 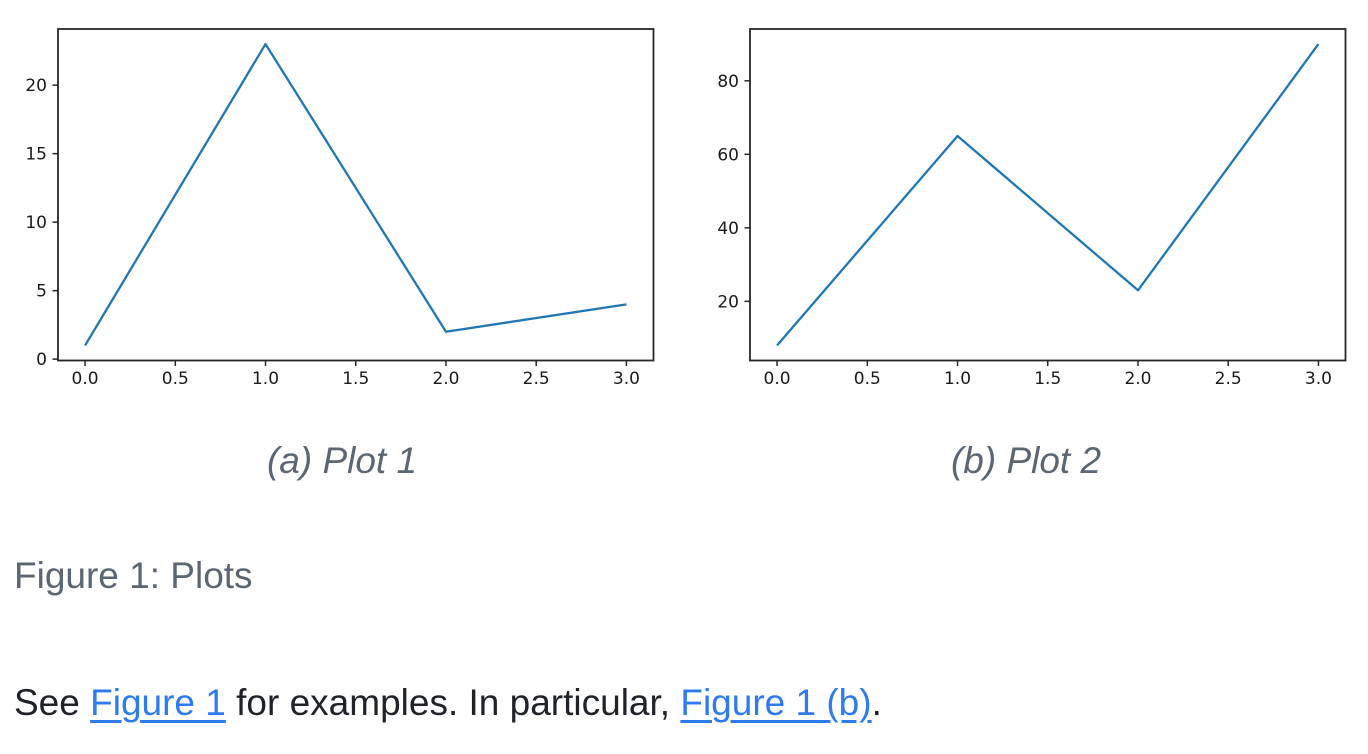 I want to click on paragraph-text: See, so click(x=52, y=702).